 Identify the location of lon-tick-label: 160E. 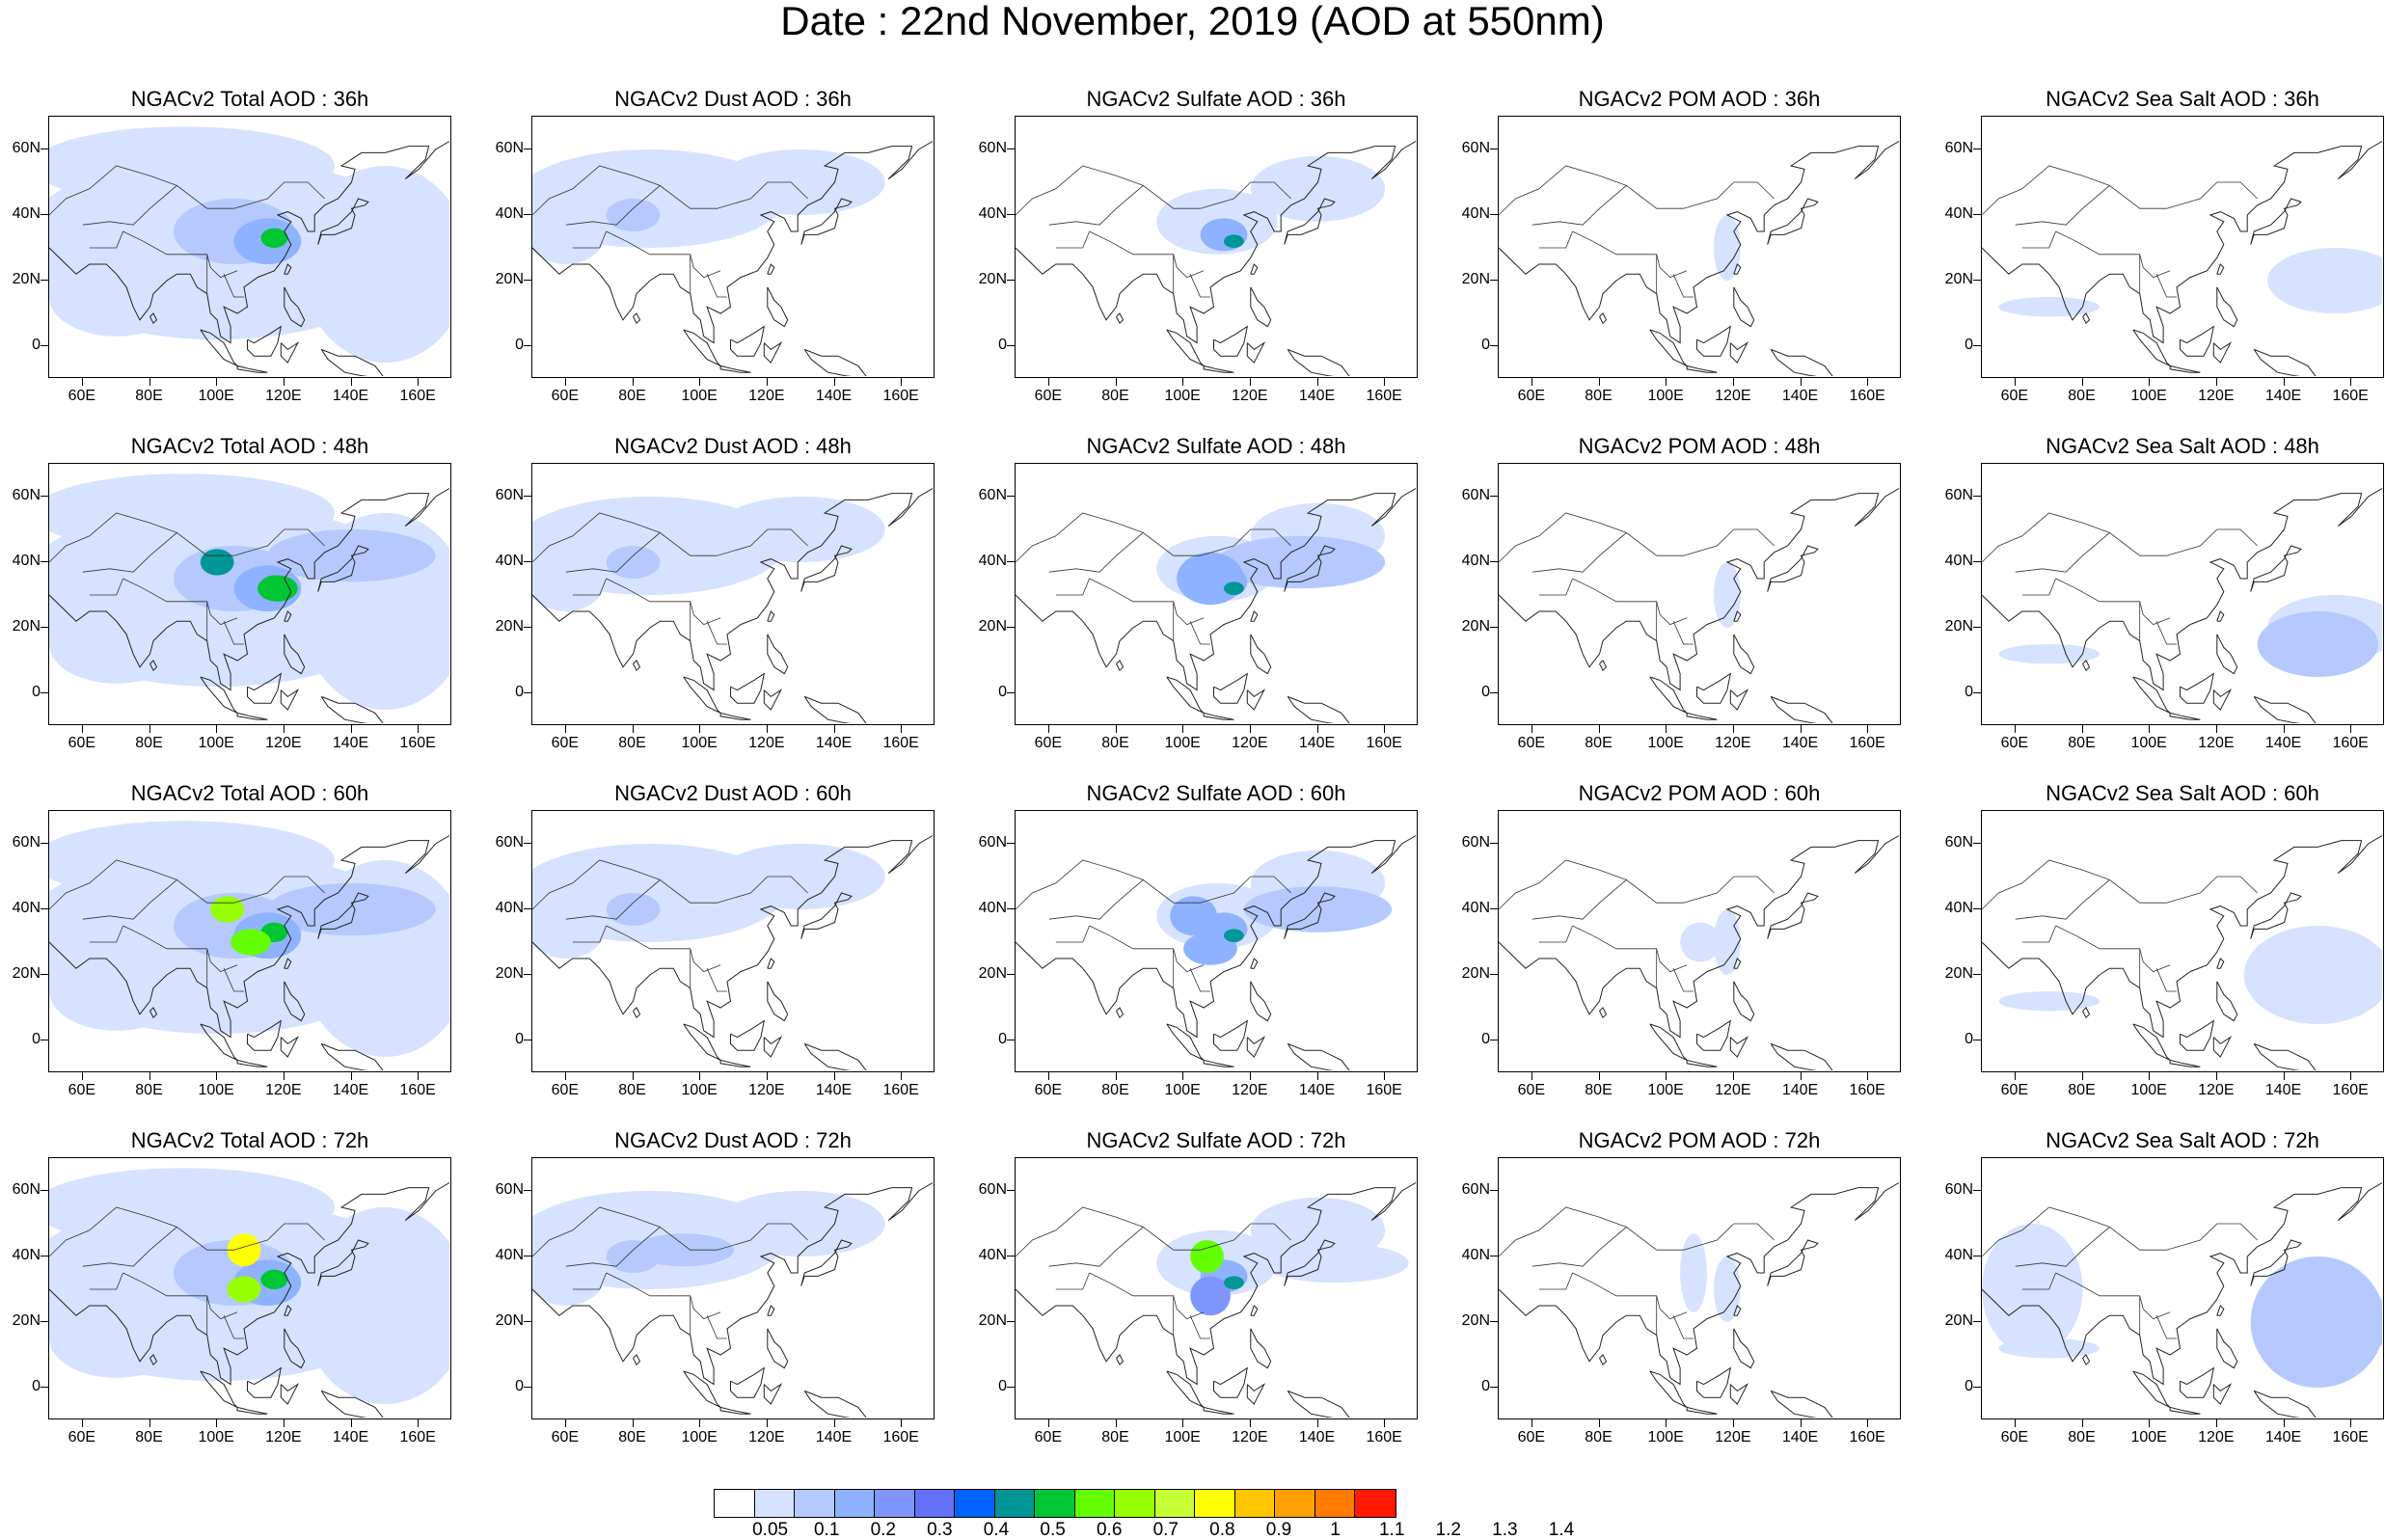
(2350, 1437).